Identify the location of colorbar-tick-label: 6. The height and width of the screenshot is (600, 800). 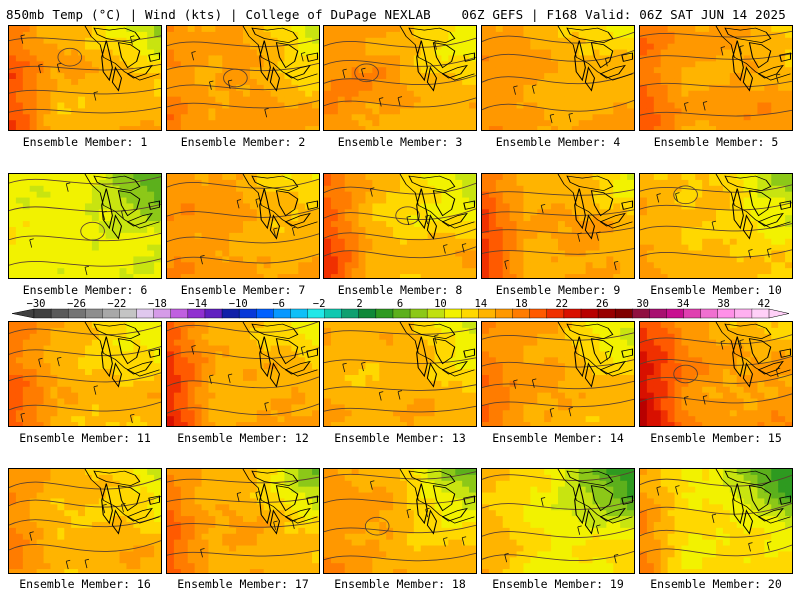
(400, 304).